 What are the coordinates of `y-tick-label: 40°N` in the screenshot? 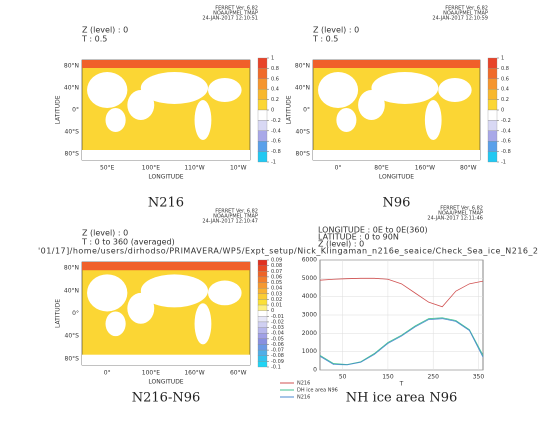 It's located at (302, 88).